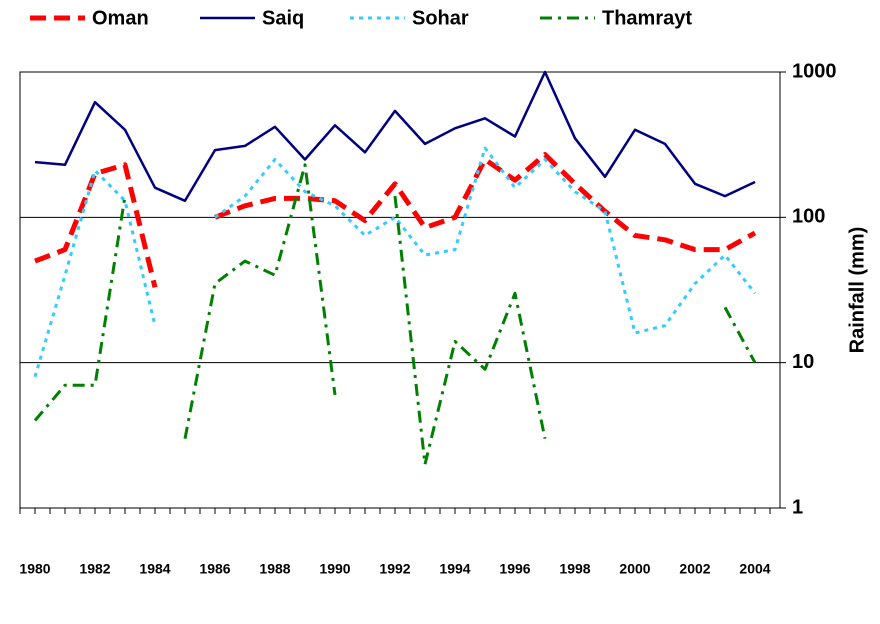 Image resolution: width=880 pixels, height=624 pixels. What do you see at coordinates (814, 71) in the screenshot?
I see `y-tick-label: 1000` at bounding box center [814, 71].